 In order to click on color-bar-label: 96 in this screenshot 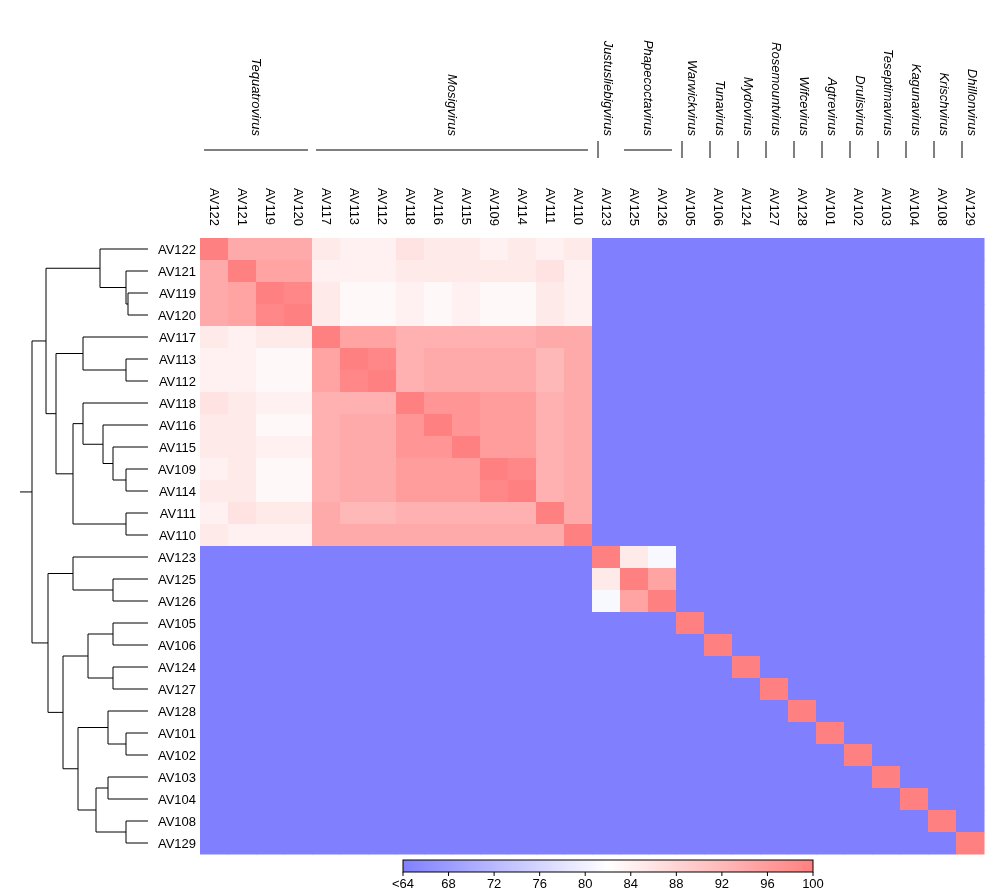, I will do `click(767, 883)`.